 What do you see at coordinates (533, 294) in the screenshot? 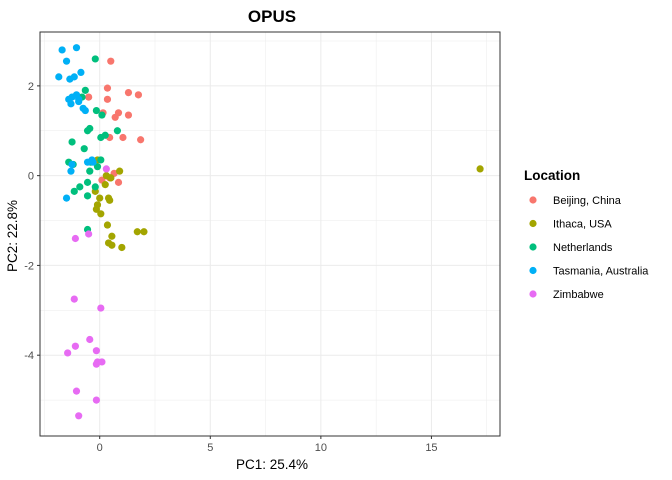
I see `legend-key-zimbabwe` at bounding box center [533, 294].